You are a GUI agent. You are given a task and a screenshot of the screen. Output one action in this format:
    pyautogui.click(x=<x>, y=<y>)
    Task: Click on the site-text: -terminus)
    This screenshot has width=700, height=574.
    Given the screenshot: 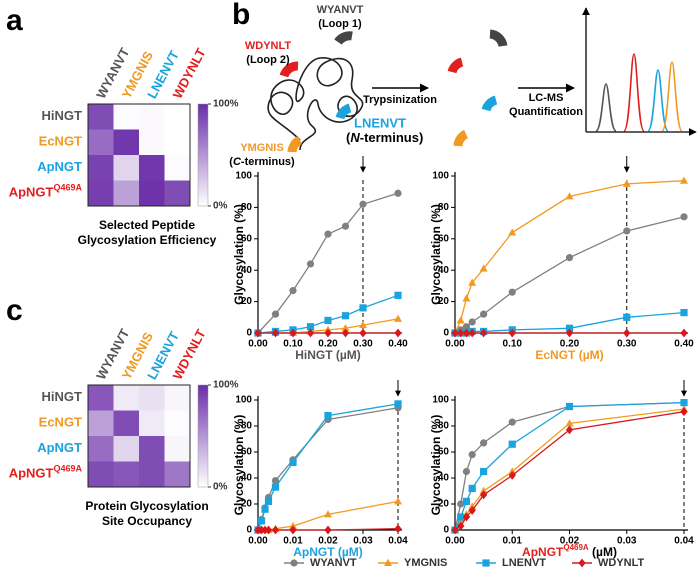 What is the action you would take?
    pyautogui.click(x=392, y=137)
    